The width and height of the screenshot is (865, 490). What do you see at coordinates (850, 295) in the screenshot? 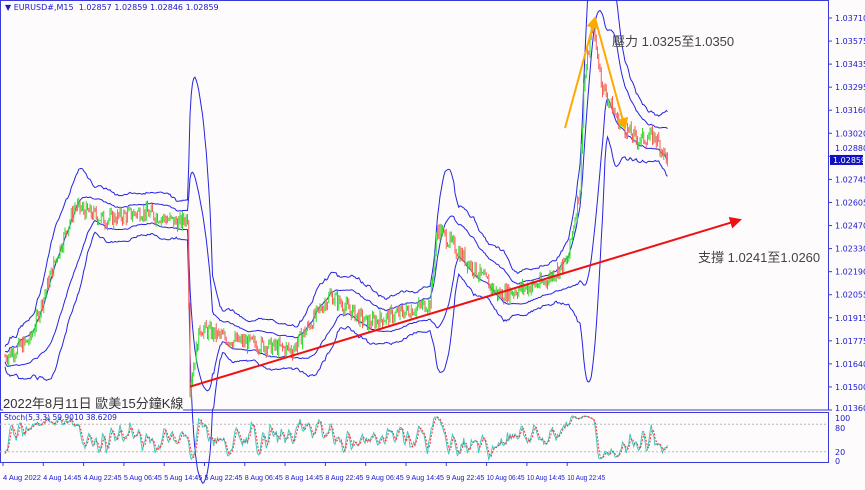
I see `y-tick-label: 1.02055` at bounding box center [850, 295].